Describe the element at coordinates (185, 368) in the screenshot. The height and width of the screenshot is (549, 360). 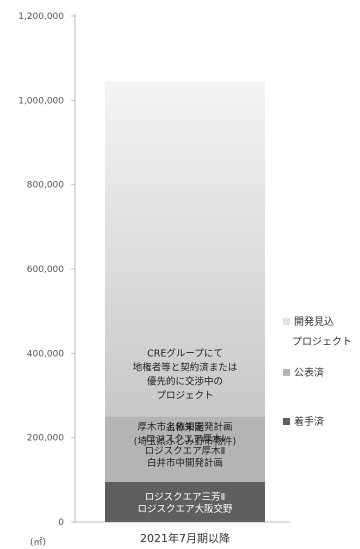
I see `segment-label-prospective: 地権者等と契約済または` at that location.